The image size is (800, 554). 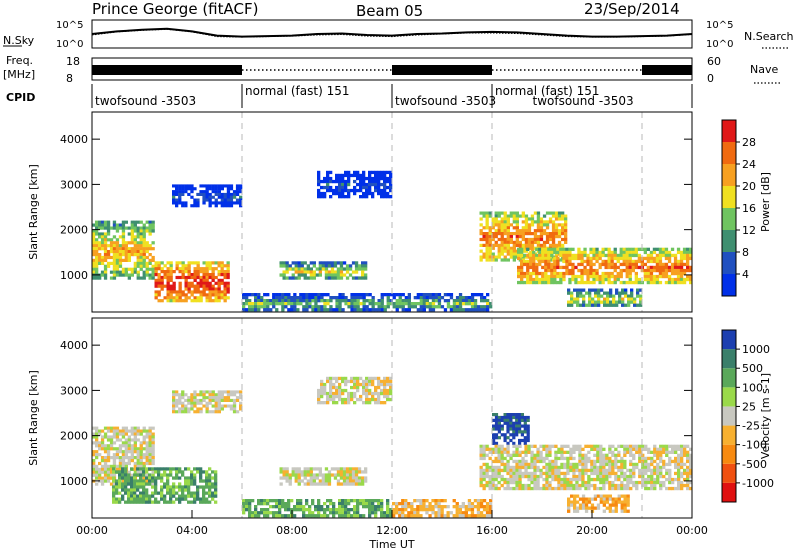 I want to click on colorbar-tick: 20, so click(x=749, y=186).